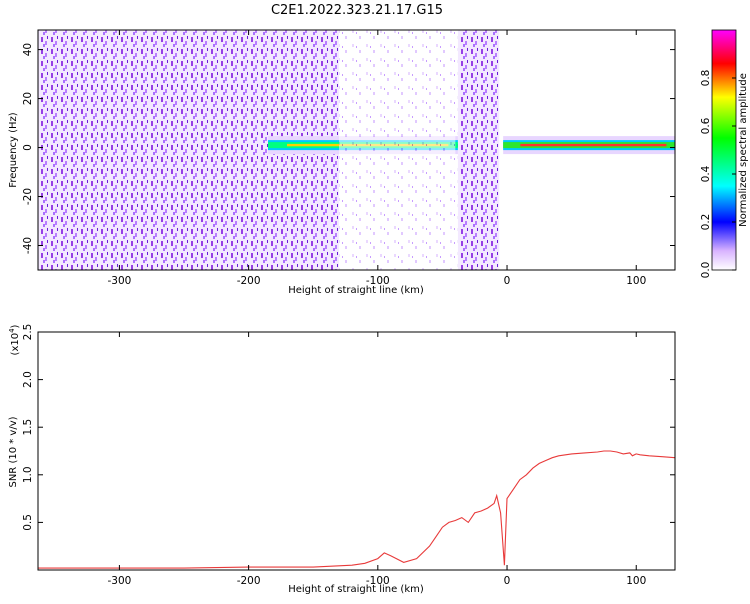 The image size is (750, 604). I want to click on colorbar-tick-label-2: 0.4, so click(706, 173).